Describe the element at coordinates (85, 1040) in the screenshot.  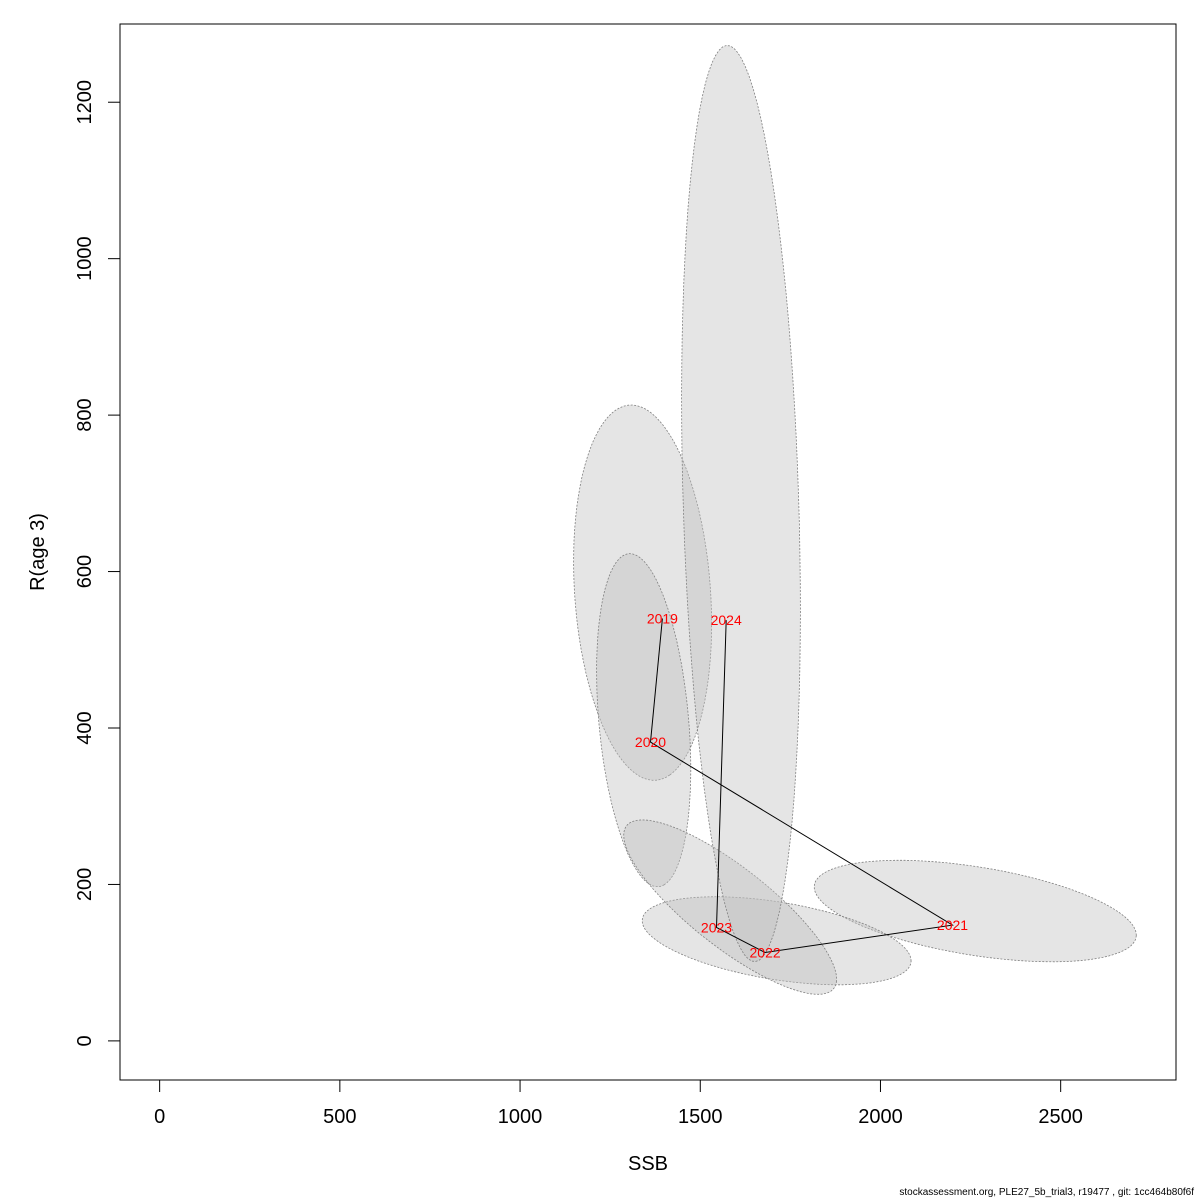
I see `y-tick-label: 0` at that location.